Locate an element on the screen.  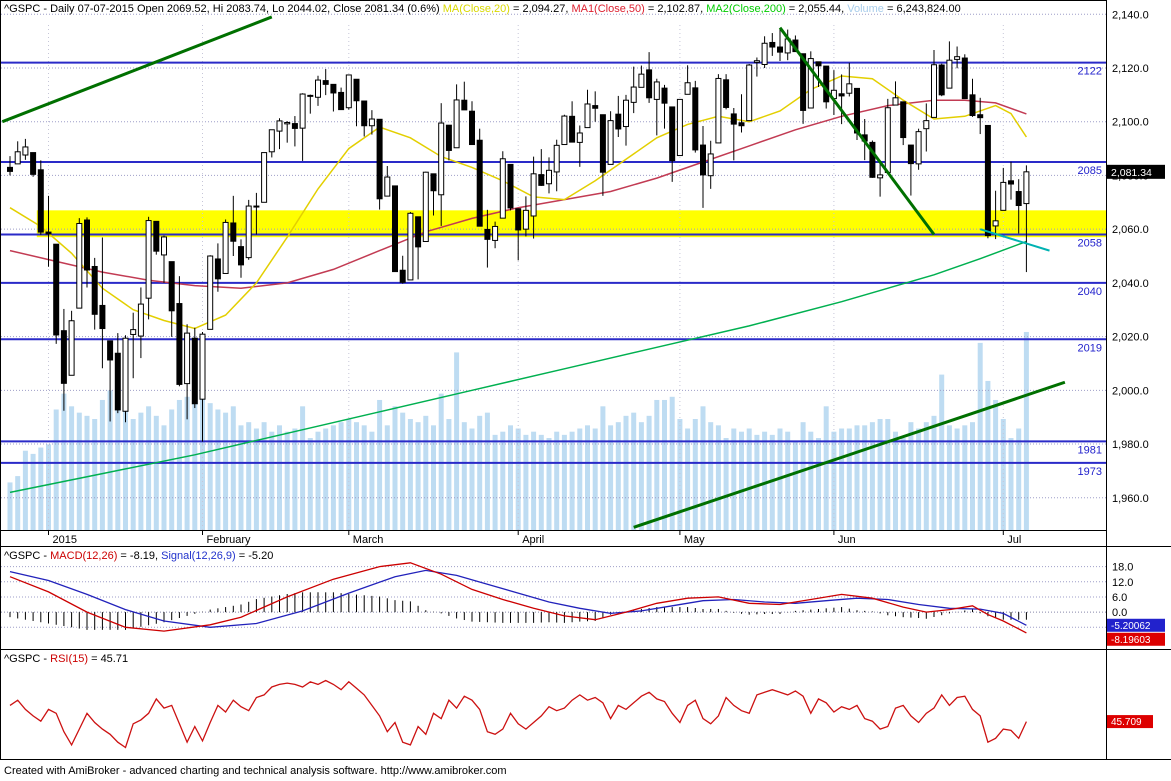
signal-line is located at coordinates (518, 598).